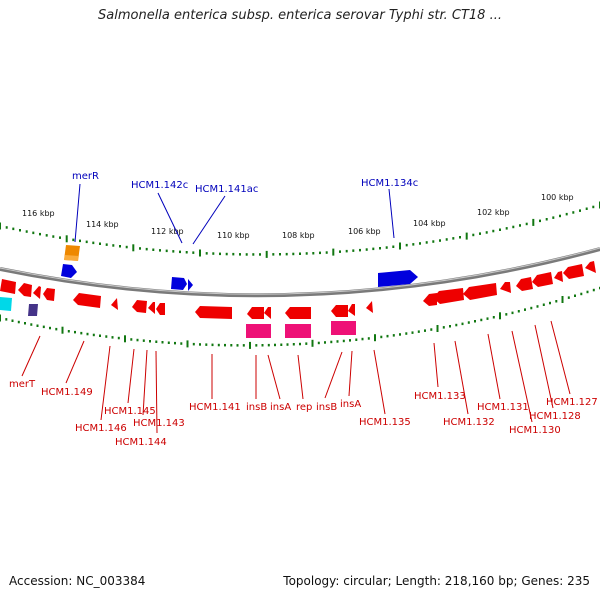 This screenshot has height=600, width=600. I want to click on gene-HCM1.134c, so click(398, 278).